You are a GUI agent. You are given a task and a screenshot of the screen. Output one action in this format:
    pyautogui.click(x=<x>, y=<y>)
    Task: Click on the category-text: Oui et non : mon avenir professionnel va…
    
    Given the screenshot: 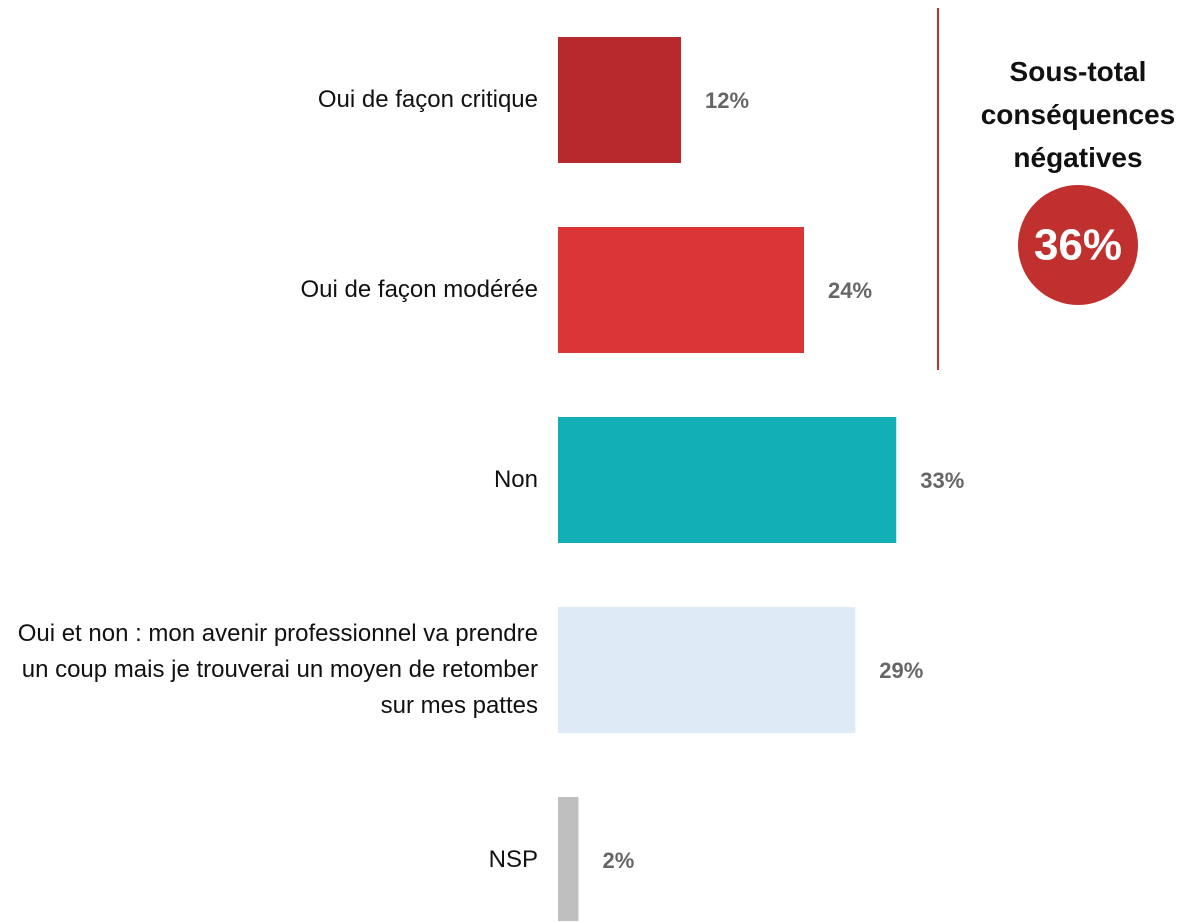 What is the action you would take?
    pyautogui.click(x=277, y=669)
    